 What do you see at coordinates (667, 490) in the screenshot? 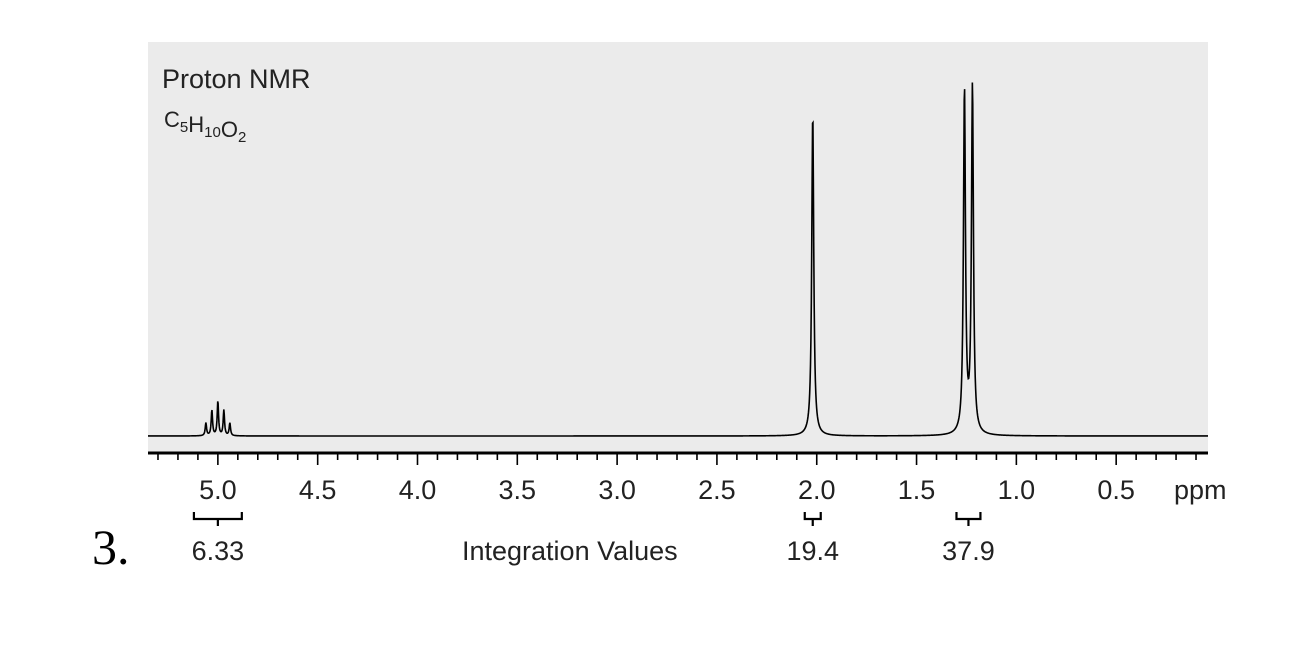
I see `x-axis-tick-labels: 5.0 4.5 4.0 3.5 3.0 2.5 2.0 1.5 1.0 0.5` at bounding box center [667, 490].